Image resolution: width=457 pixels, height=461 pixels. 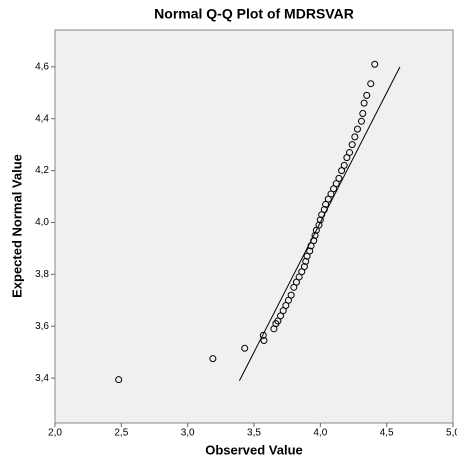 What do you see at coordinates (42, 274) in the screenshot?
I see `y-tick-label: 3,8` at bounding box center [42, 274].